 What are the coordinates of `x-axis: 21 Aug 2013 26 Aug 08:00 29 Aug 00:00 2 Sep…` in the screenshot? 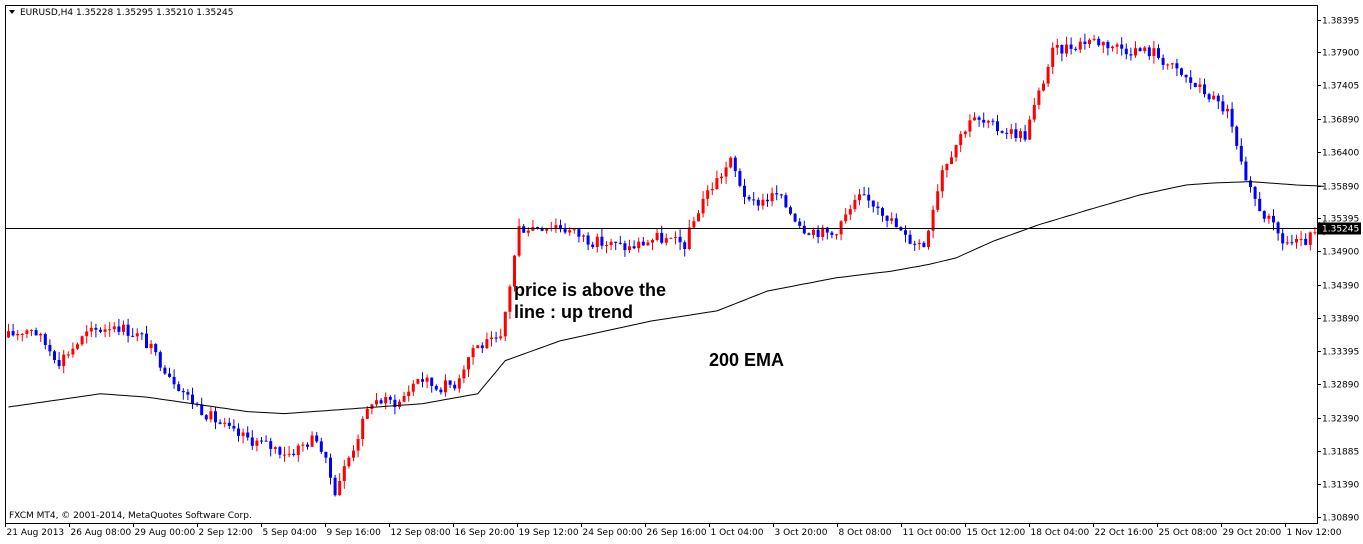 It's located at (673, 530).